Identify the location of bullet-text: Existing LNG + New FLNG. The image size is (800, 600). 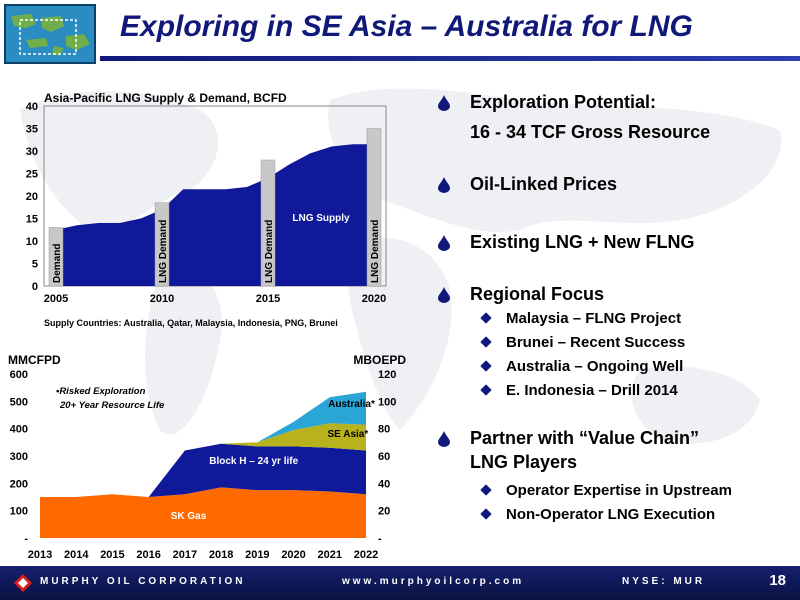
(582, 242).